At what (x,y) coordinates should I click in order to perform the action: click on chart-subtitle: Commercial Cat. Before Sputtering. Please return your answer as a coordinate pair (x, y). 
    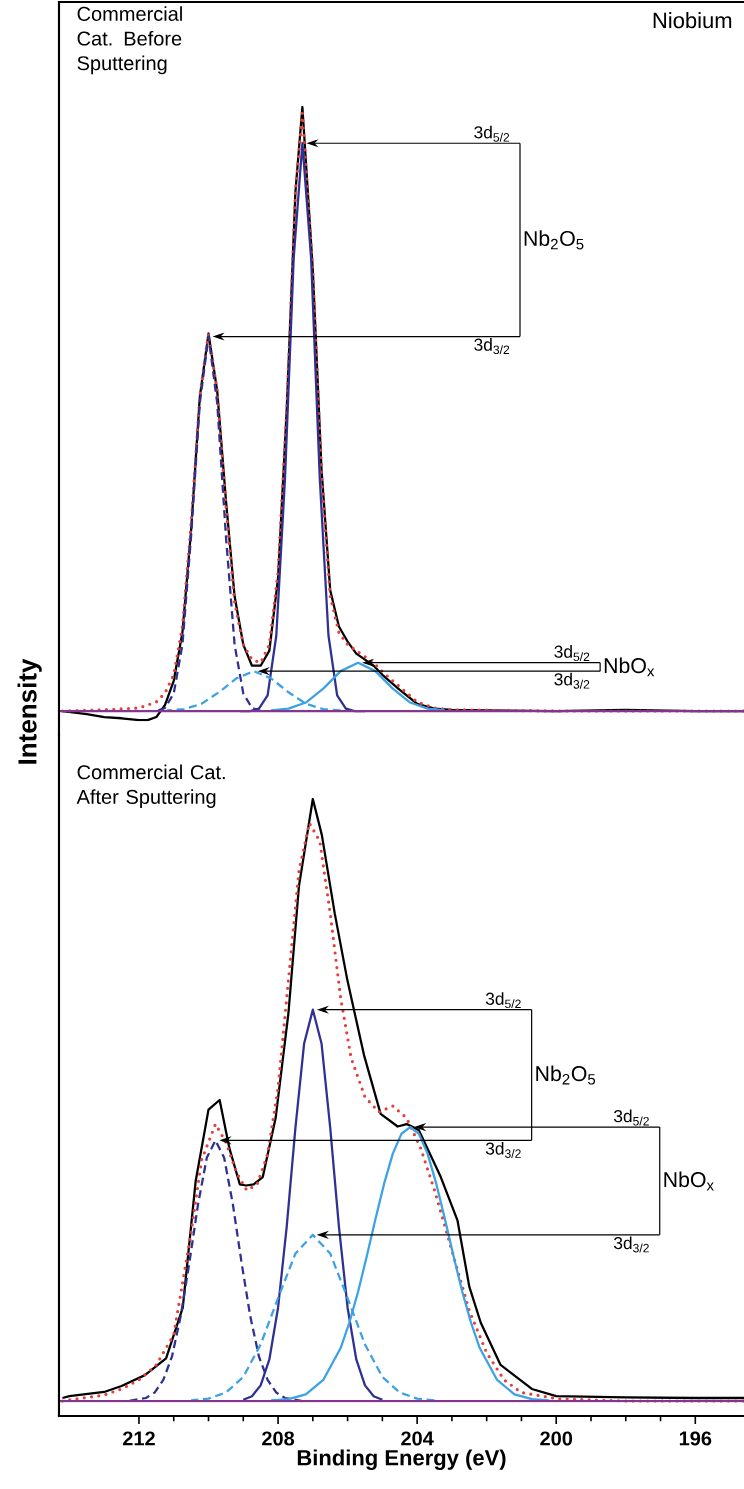
    Looking at the image, I should click on (129, 40).